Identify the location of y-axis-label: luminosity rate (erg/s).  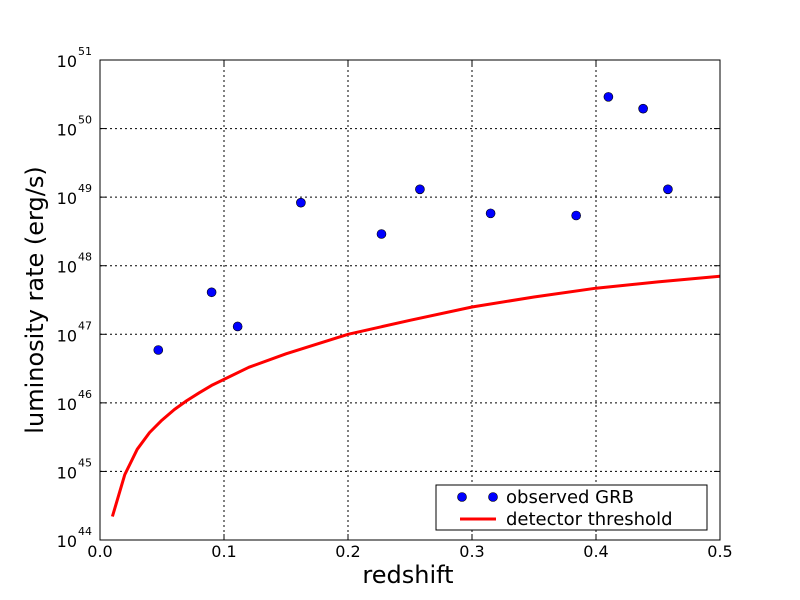
(35, 299).